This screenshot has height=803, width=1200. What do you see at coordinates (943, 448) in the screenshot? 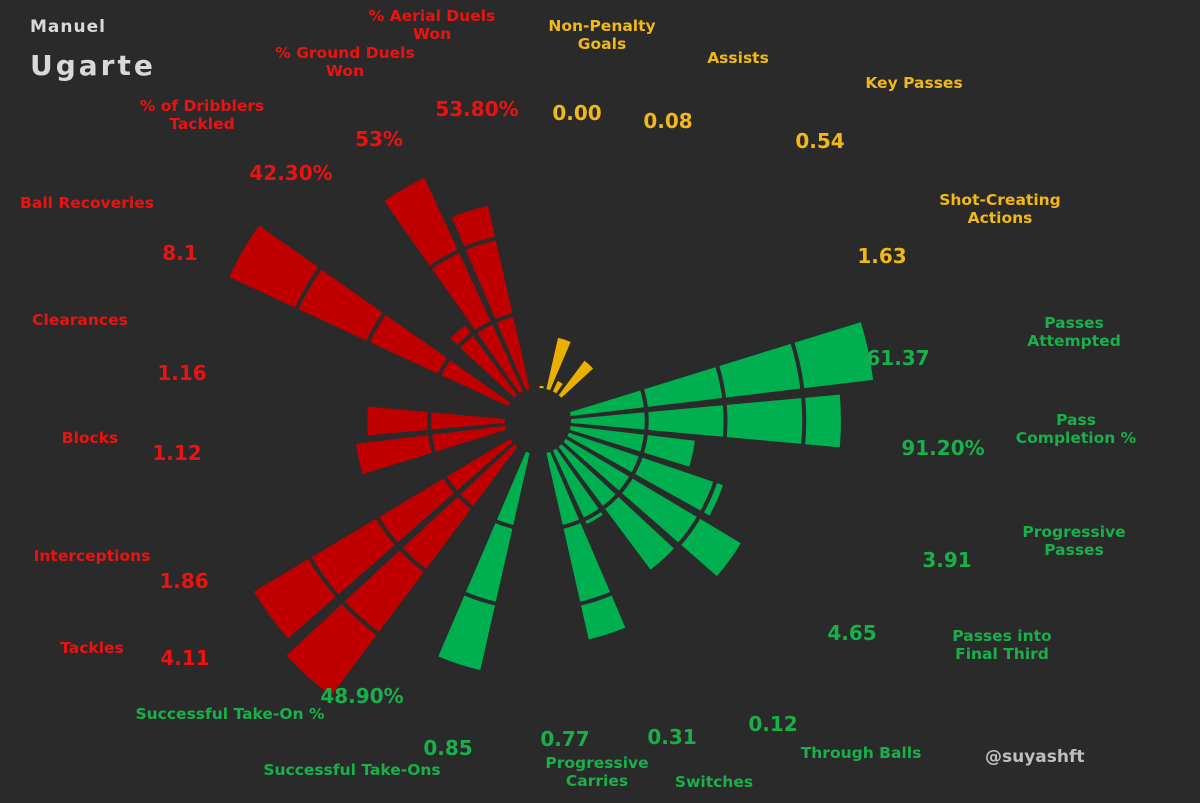
I see `metric-value-pass-completion: 91.20%` at bounding box center [943, 448].